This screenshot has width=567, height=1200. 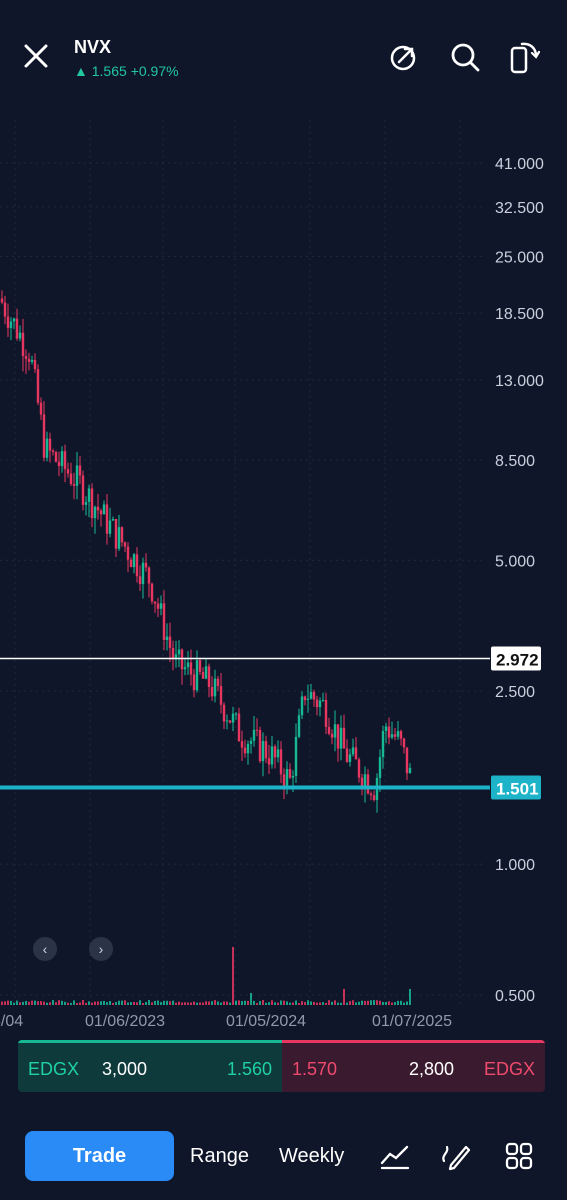 What do you see at coordinates (515, 996) in the screenshot?
I see `y-tick-label: 0.500` at bounding box center [515, 996].